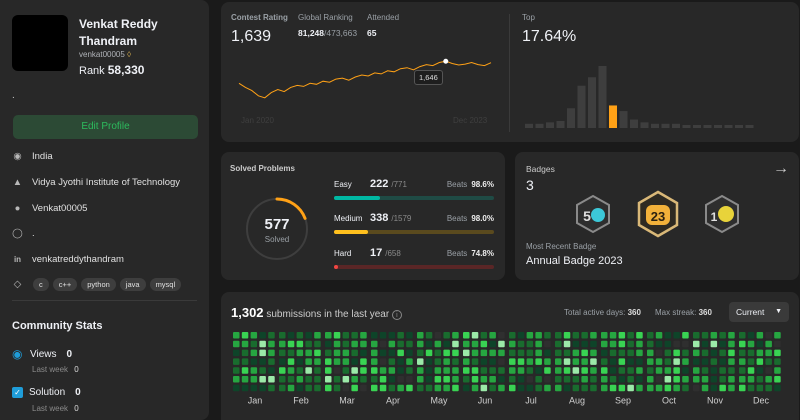  What do you see at coordinates (46, 392) in the screenshot?
I see `solution-stat: ✓ Solution 0` at bounding box center [46, 392].